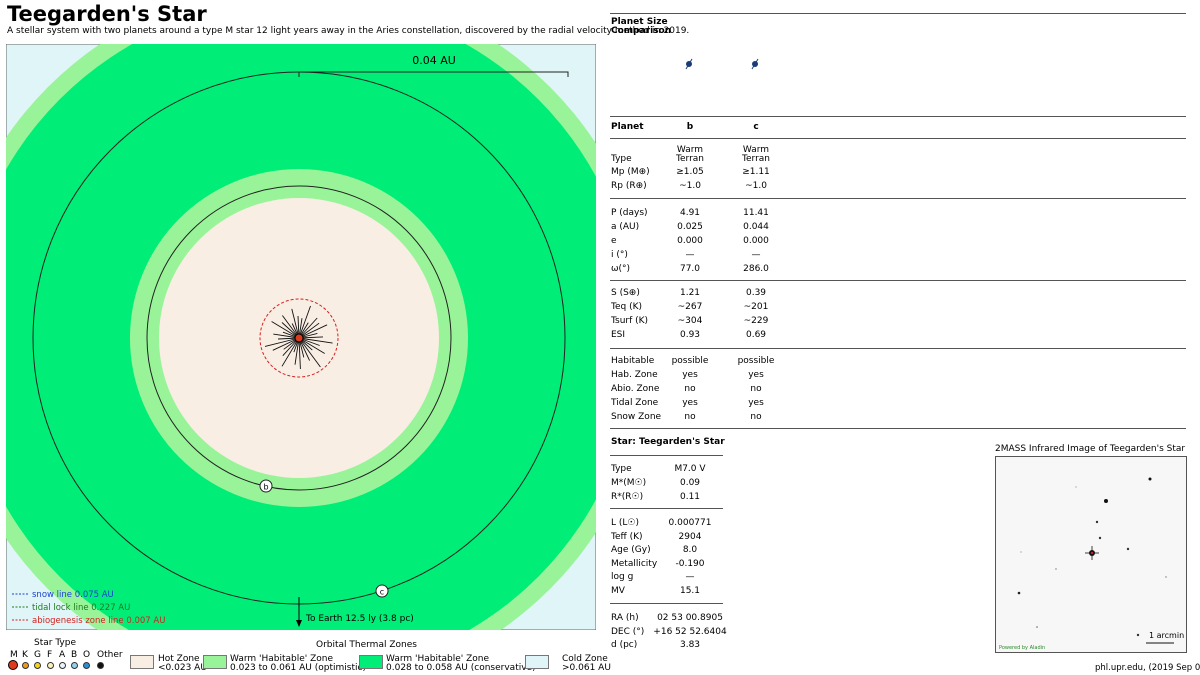 Image resolution: width=1200 pixels, height=675 pixels. I want to click on star-row-value: 0.11, so click(690, 497).